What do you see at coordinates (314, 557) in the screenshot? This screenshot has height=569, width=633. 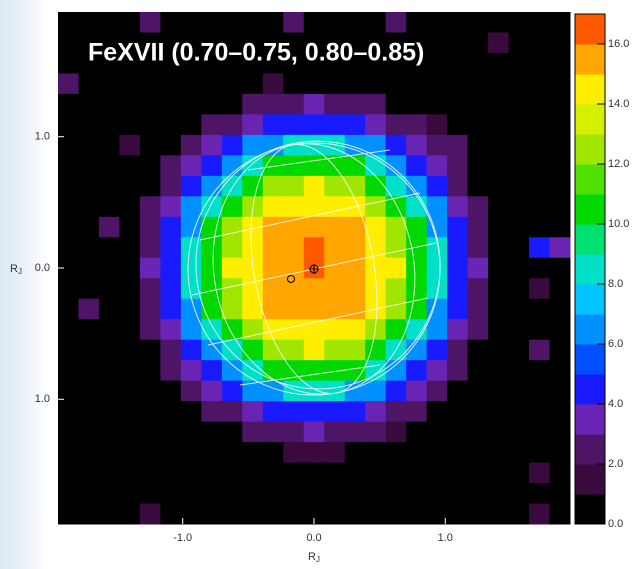 I see `x-axis-label: RJ` at bounding box center [314, 557].